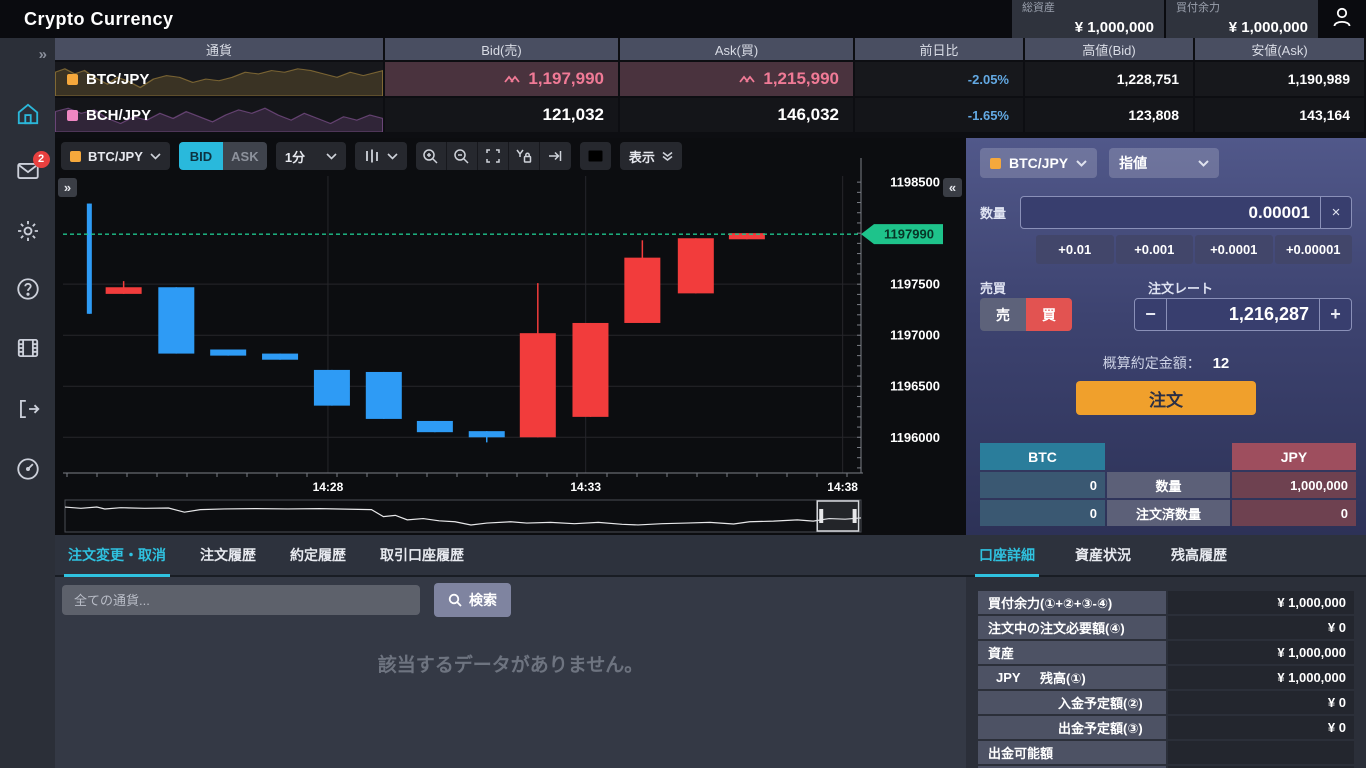  I want to click on display-options-select: 表示, so click(650, 156).